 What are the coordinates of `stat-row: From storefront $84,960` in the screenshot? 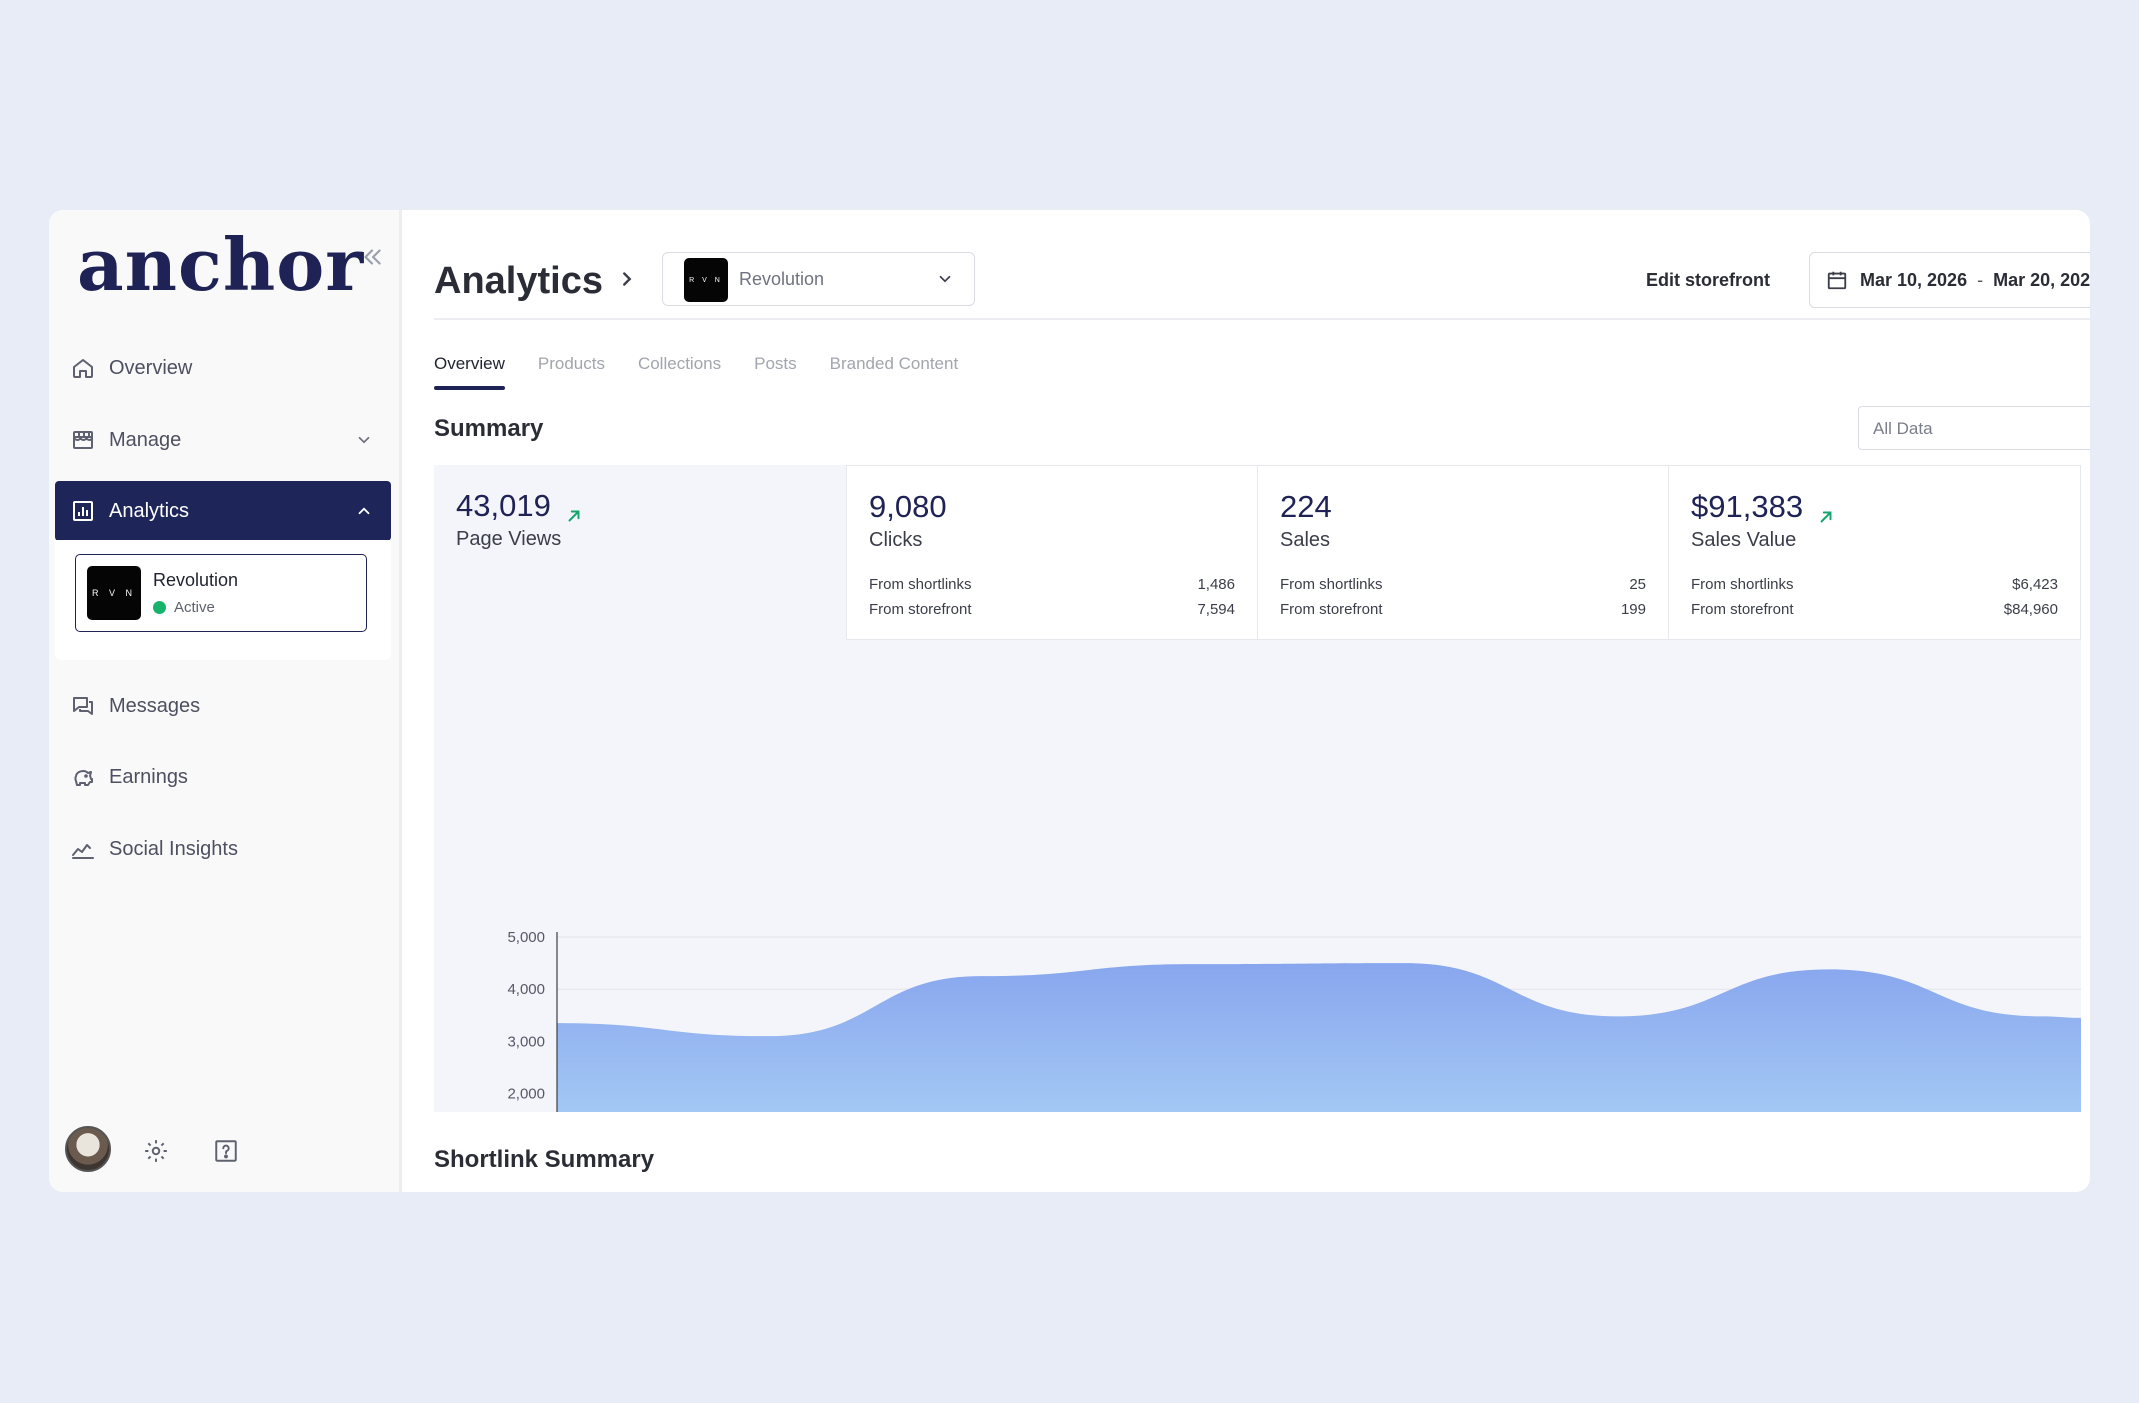 It's located at (1874, 609).